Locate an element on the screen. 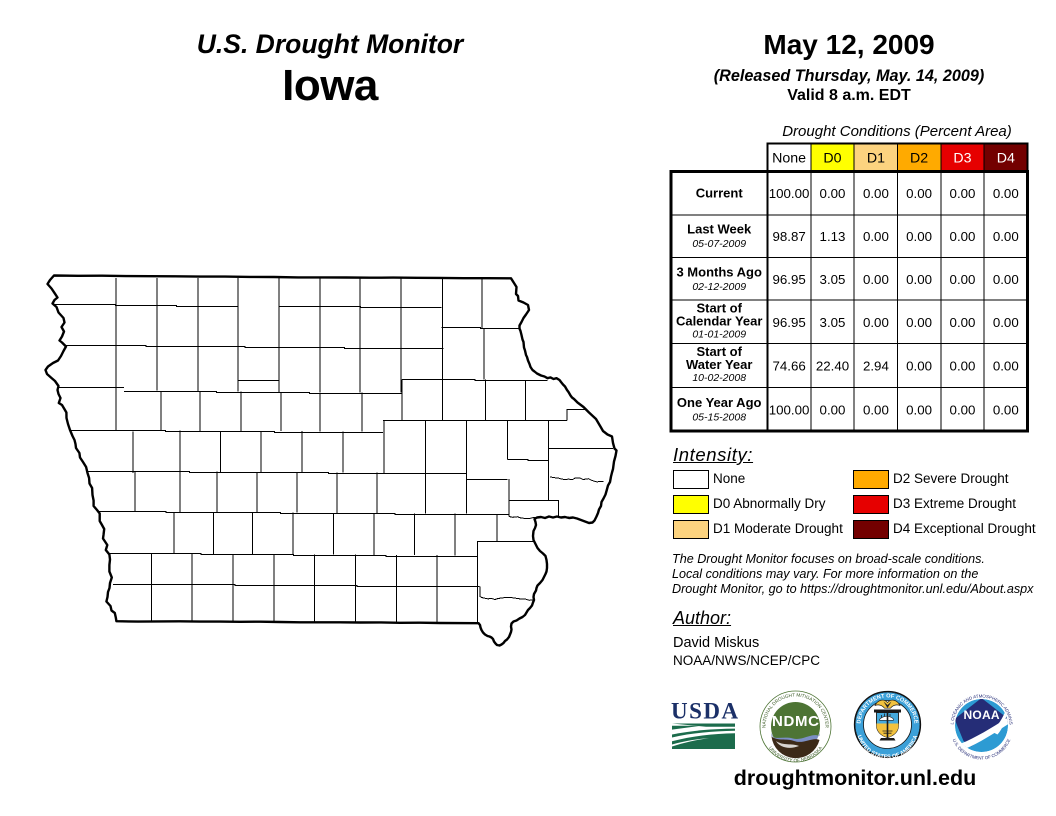  svg-text: USDA is located at coordinates (705, 711).